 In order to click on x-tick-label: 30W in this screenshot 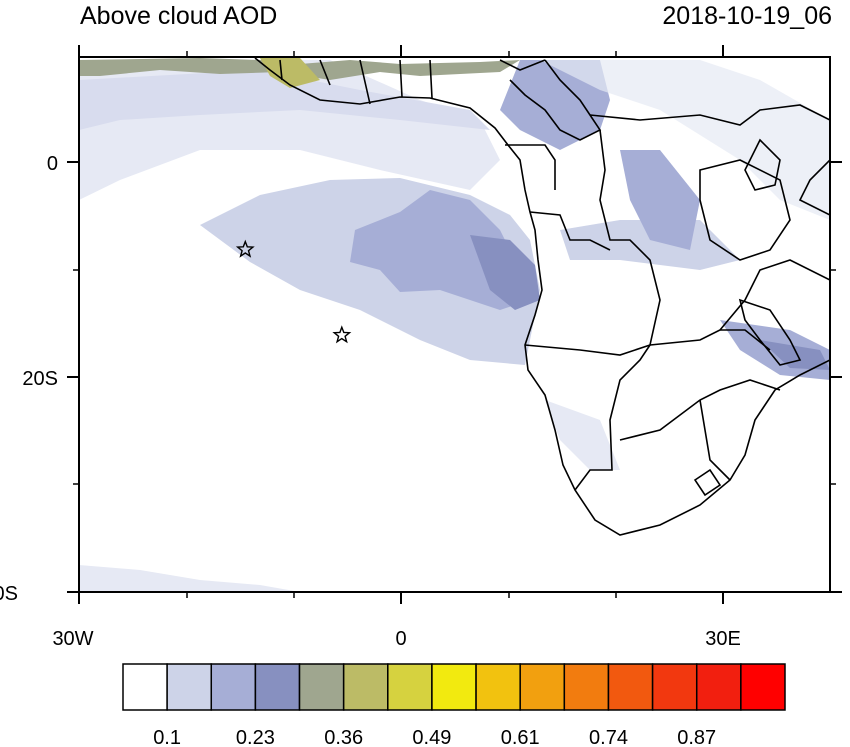, I will do `click(72, 639)`.